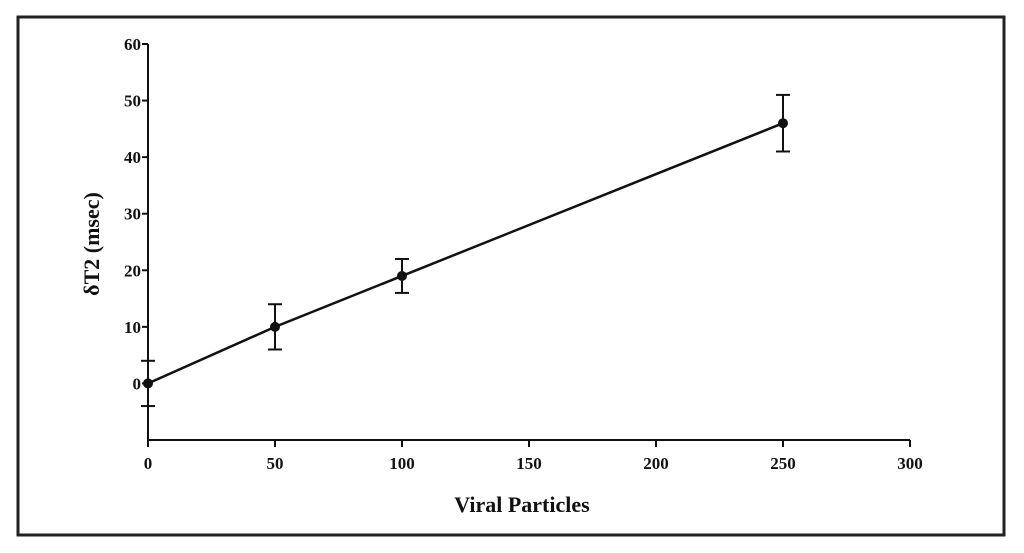 This screenshot has width=1024, height=553. I want to click on x-tick-label: 300, so click(910, 463).